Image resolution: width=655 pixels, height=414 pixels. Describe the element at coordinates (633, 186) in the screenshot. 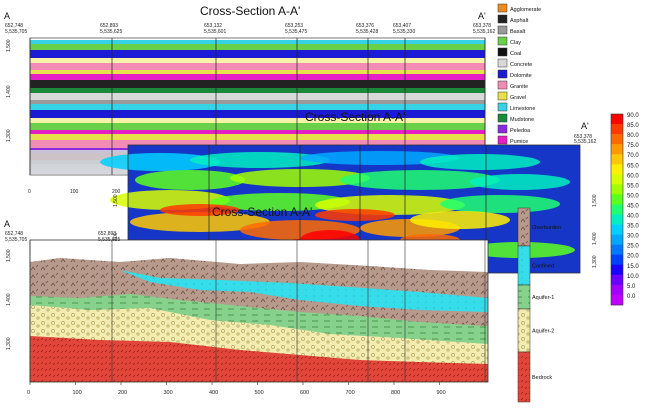

I see `color-scale-label: 55.0` at that location.